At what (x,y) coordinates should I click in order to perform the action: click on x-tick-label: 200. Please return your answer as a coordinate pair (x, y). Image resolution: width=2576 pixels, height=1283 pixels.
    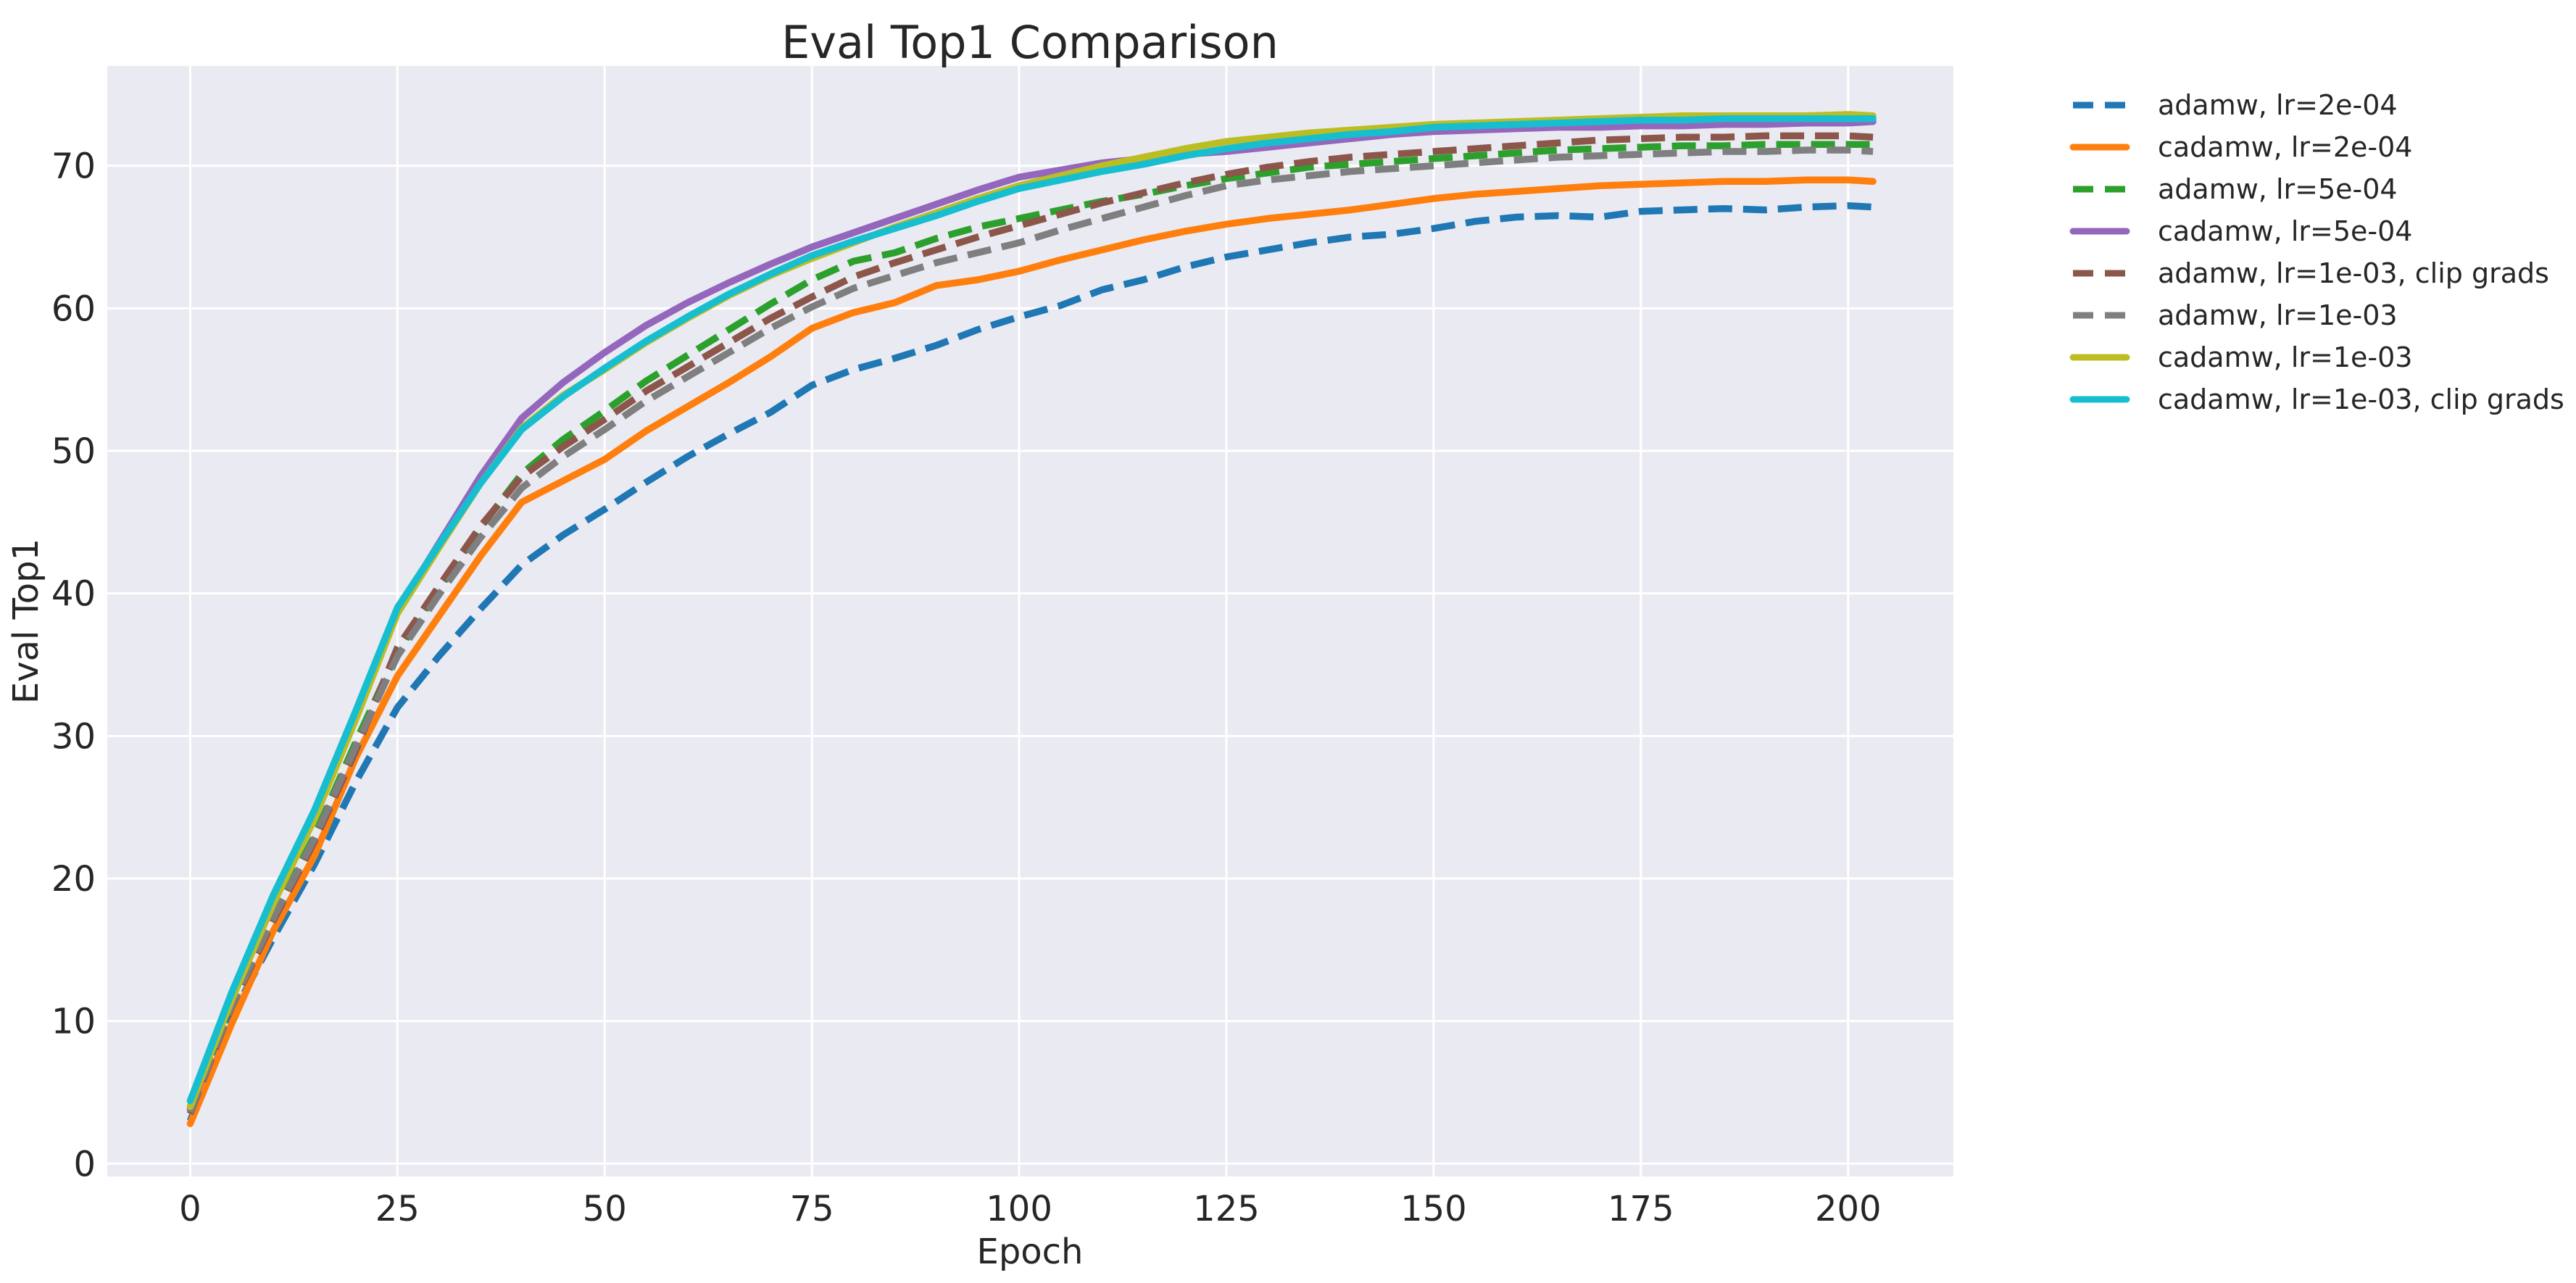
    Looking at the image, I should click on (1848, 1209).